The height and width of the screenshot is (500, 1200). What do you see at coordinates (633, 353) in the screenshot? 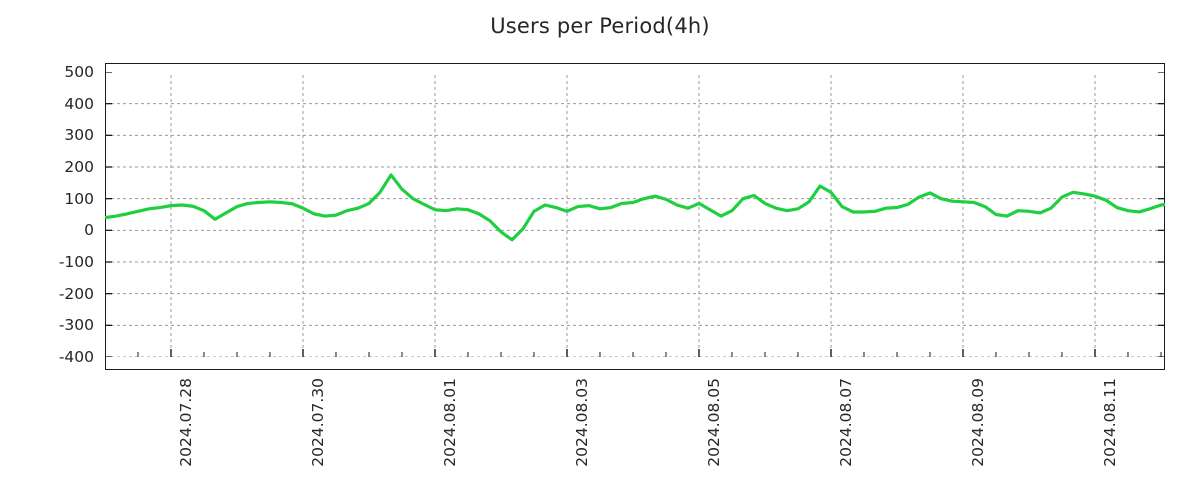
I see `axis-major-ticks` at bounding box center [633, 353].